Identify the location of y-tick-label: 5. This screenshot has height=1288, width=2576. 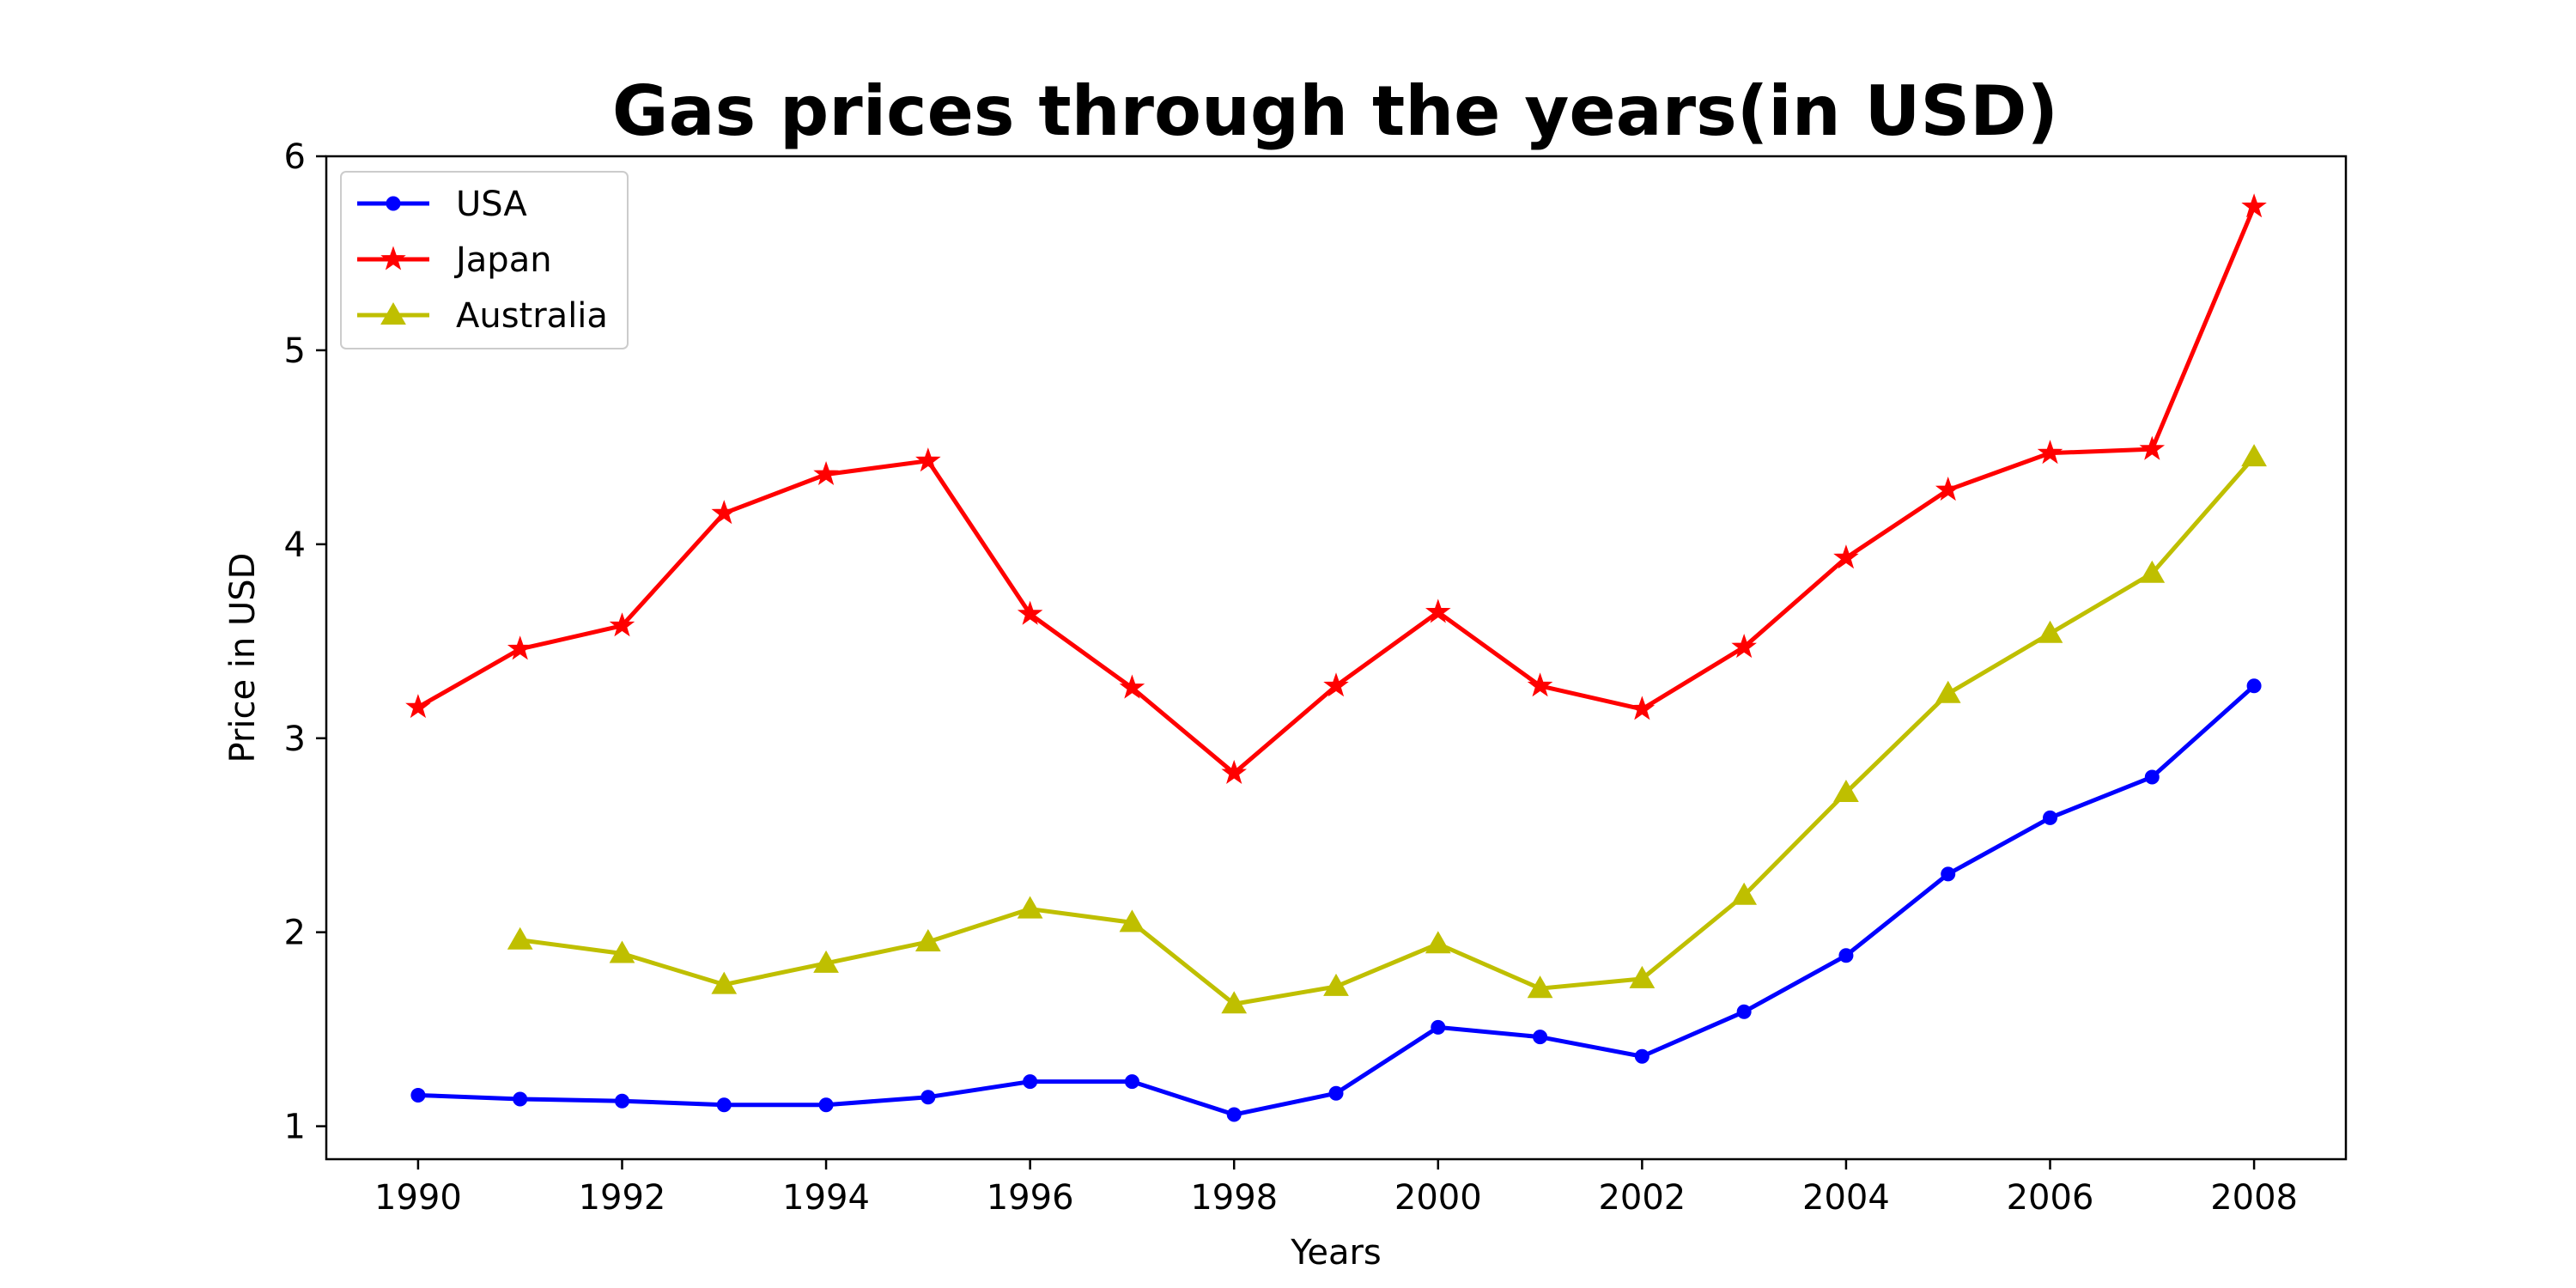
(295, 351).